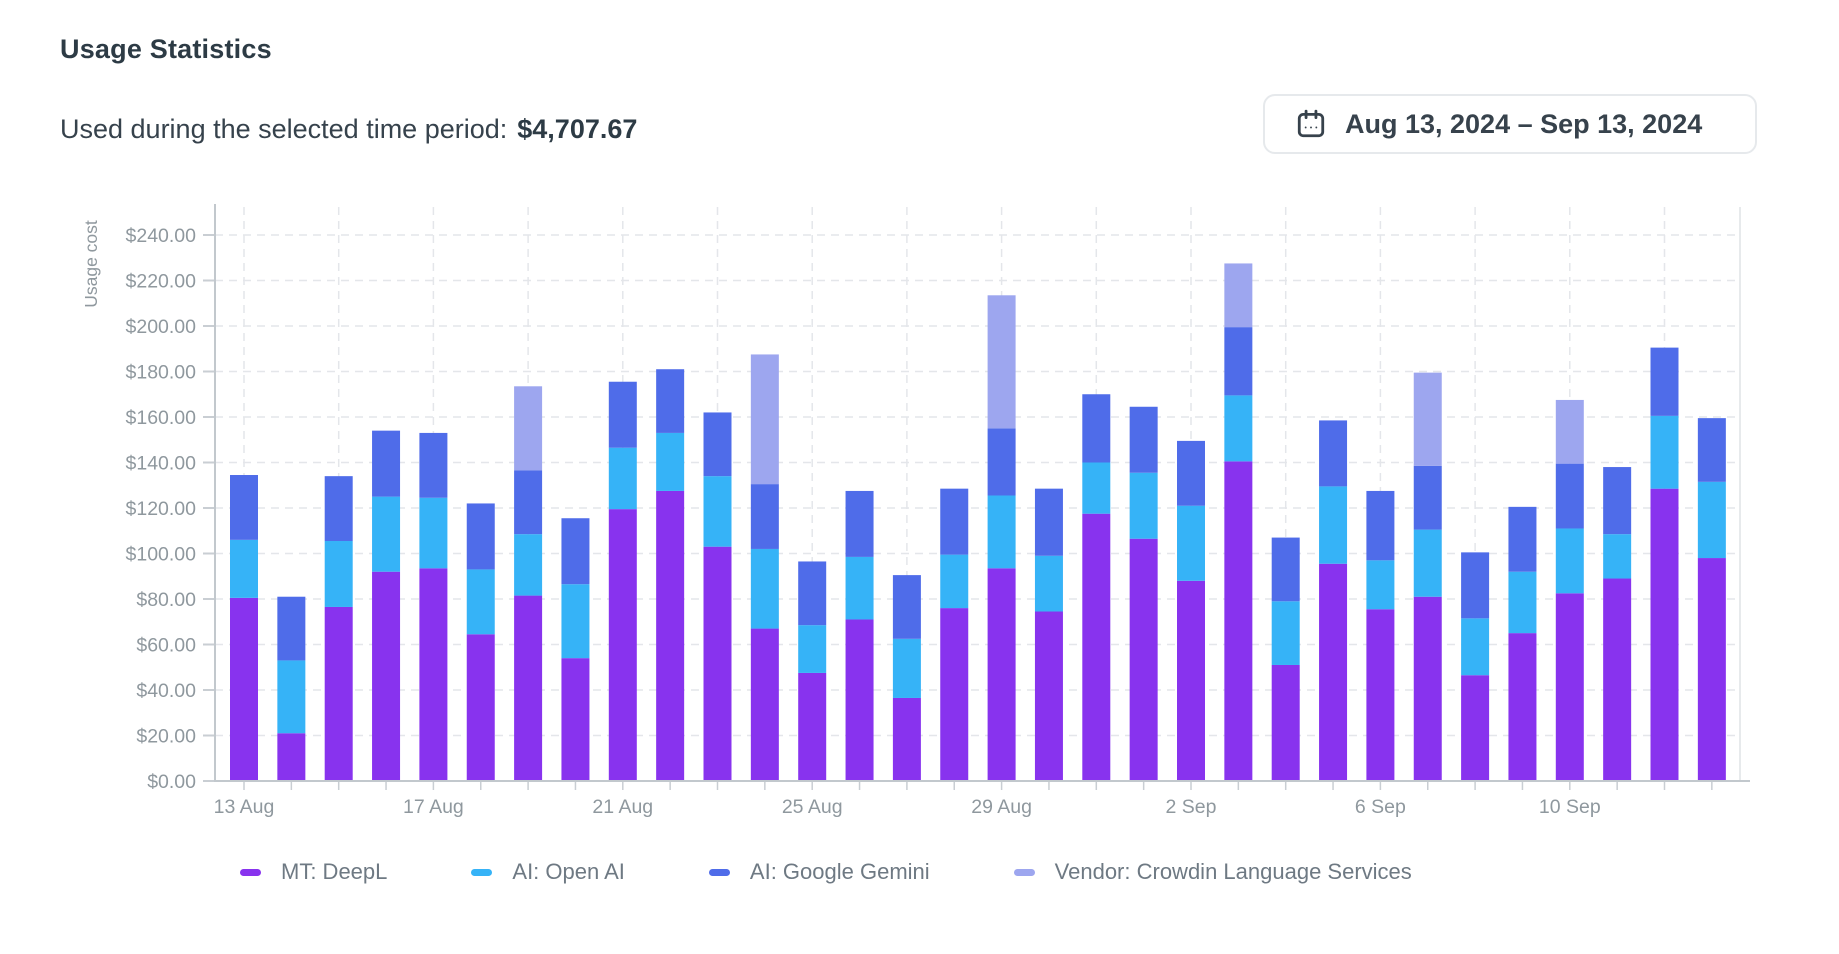 This screenshot has height=954, width=1839. What do you see at coordinates (819, 872) in the screenshot?
I see `legend-item-3: AI: Google Gemini` at bounding box center [819, 872].